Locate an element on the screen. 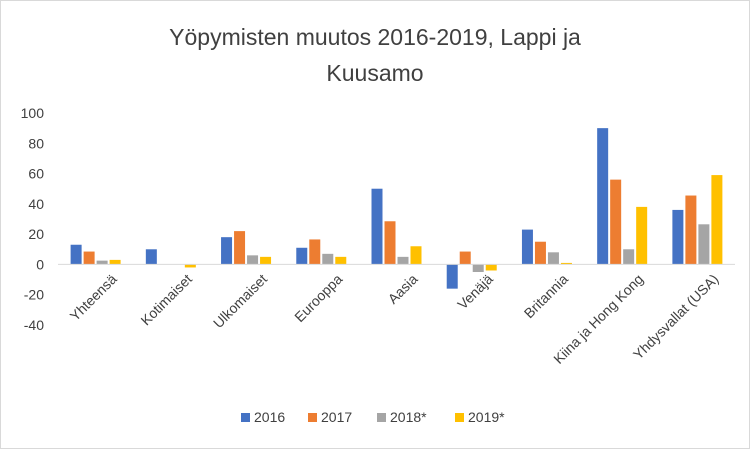 The image size is (750, 449). legend-item: 2017 is located at coordinates (330, 417).